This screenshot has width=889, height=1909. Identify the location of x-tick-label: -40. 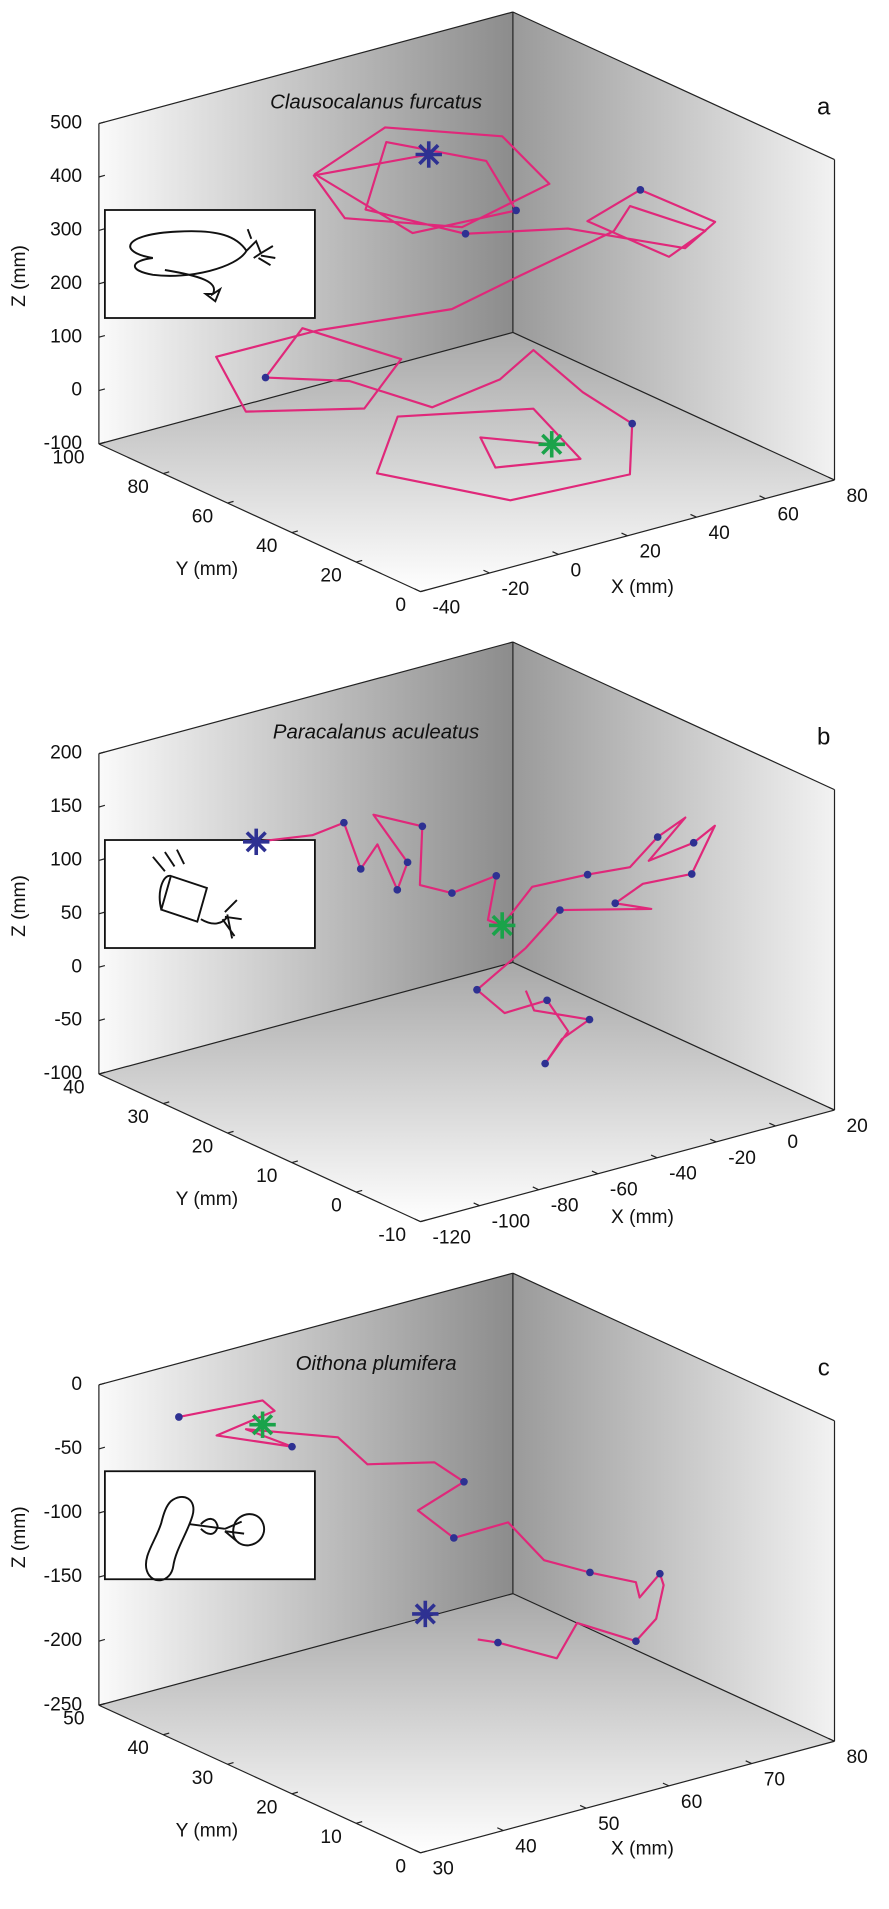
(683, 1174).